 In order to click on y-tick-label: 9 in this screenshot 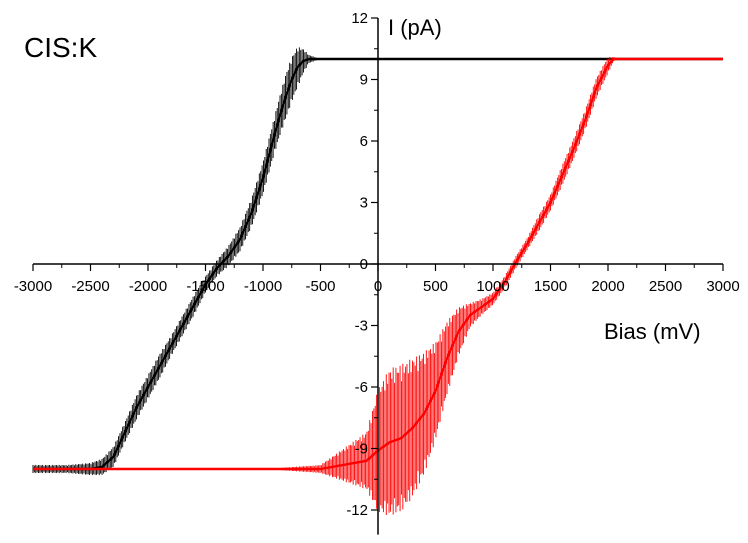, I will do `click(364, 80)`.